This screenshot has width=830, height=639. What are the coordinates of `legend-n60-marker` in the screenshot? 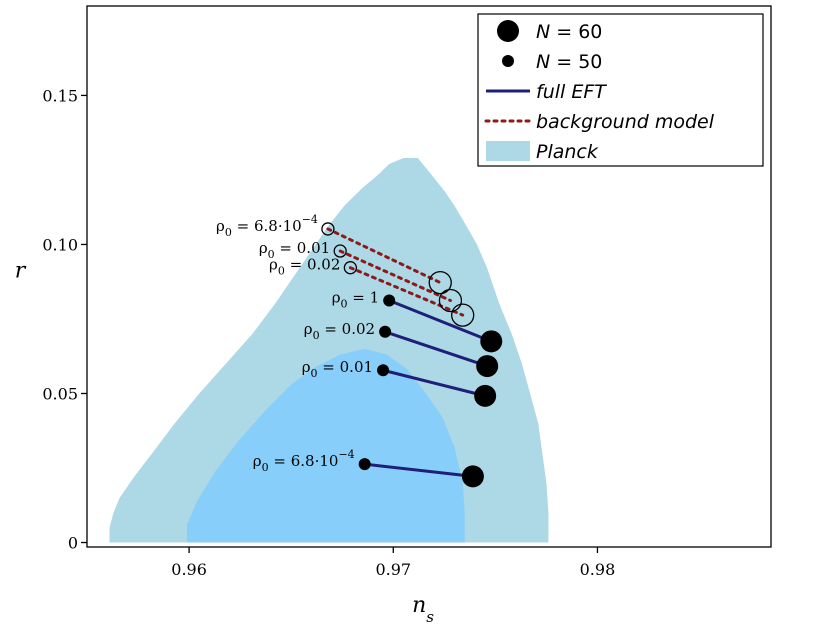 It's located at (508, 31).